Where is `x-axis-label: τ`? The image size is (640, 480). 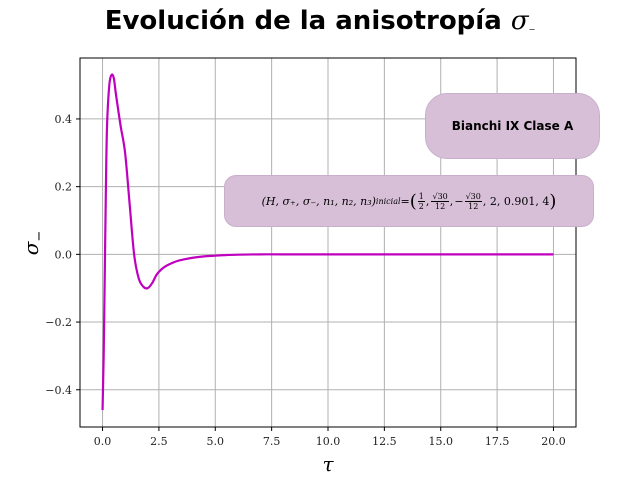 x-axis-label: τ is located at coordinates (328, 464).